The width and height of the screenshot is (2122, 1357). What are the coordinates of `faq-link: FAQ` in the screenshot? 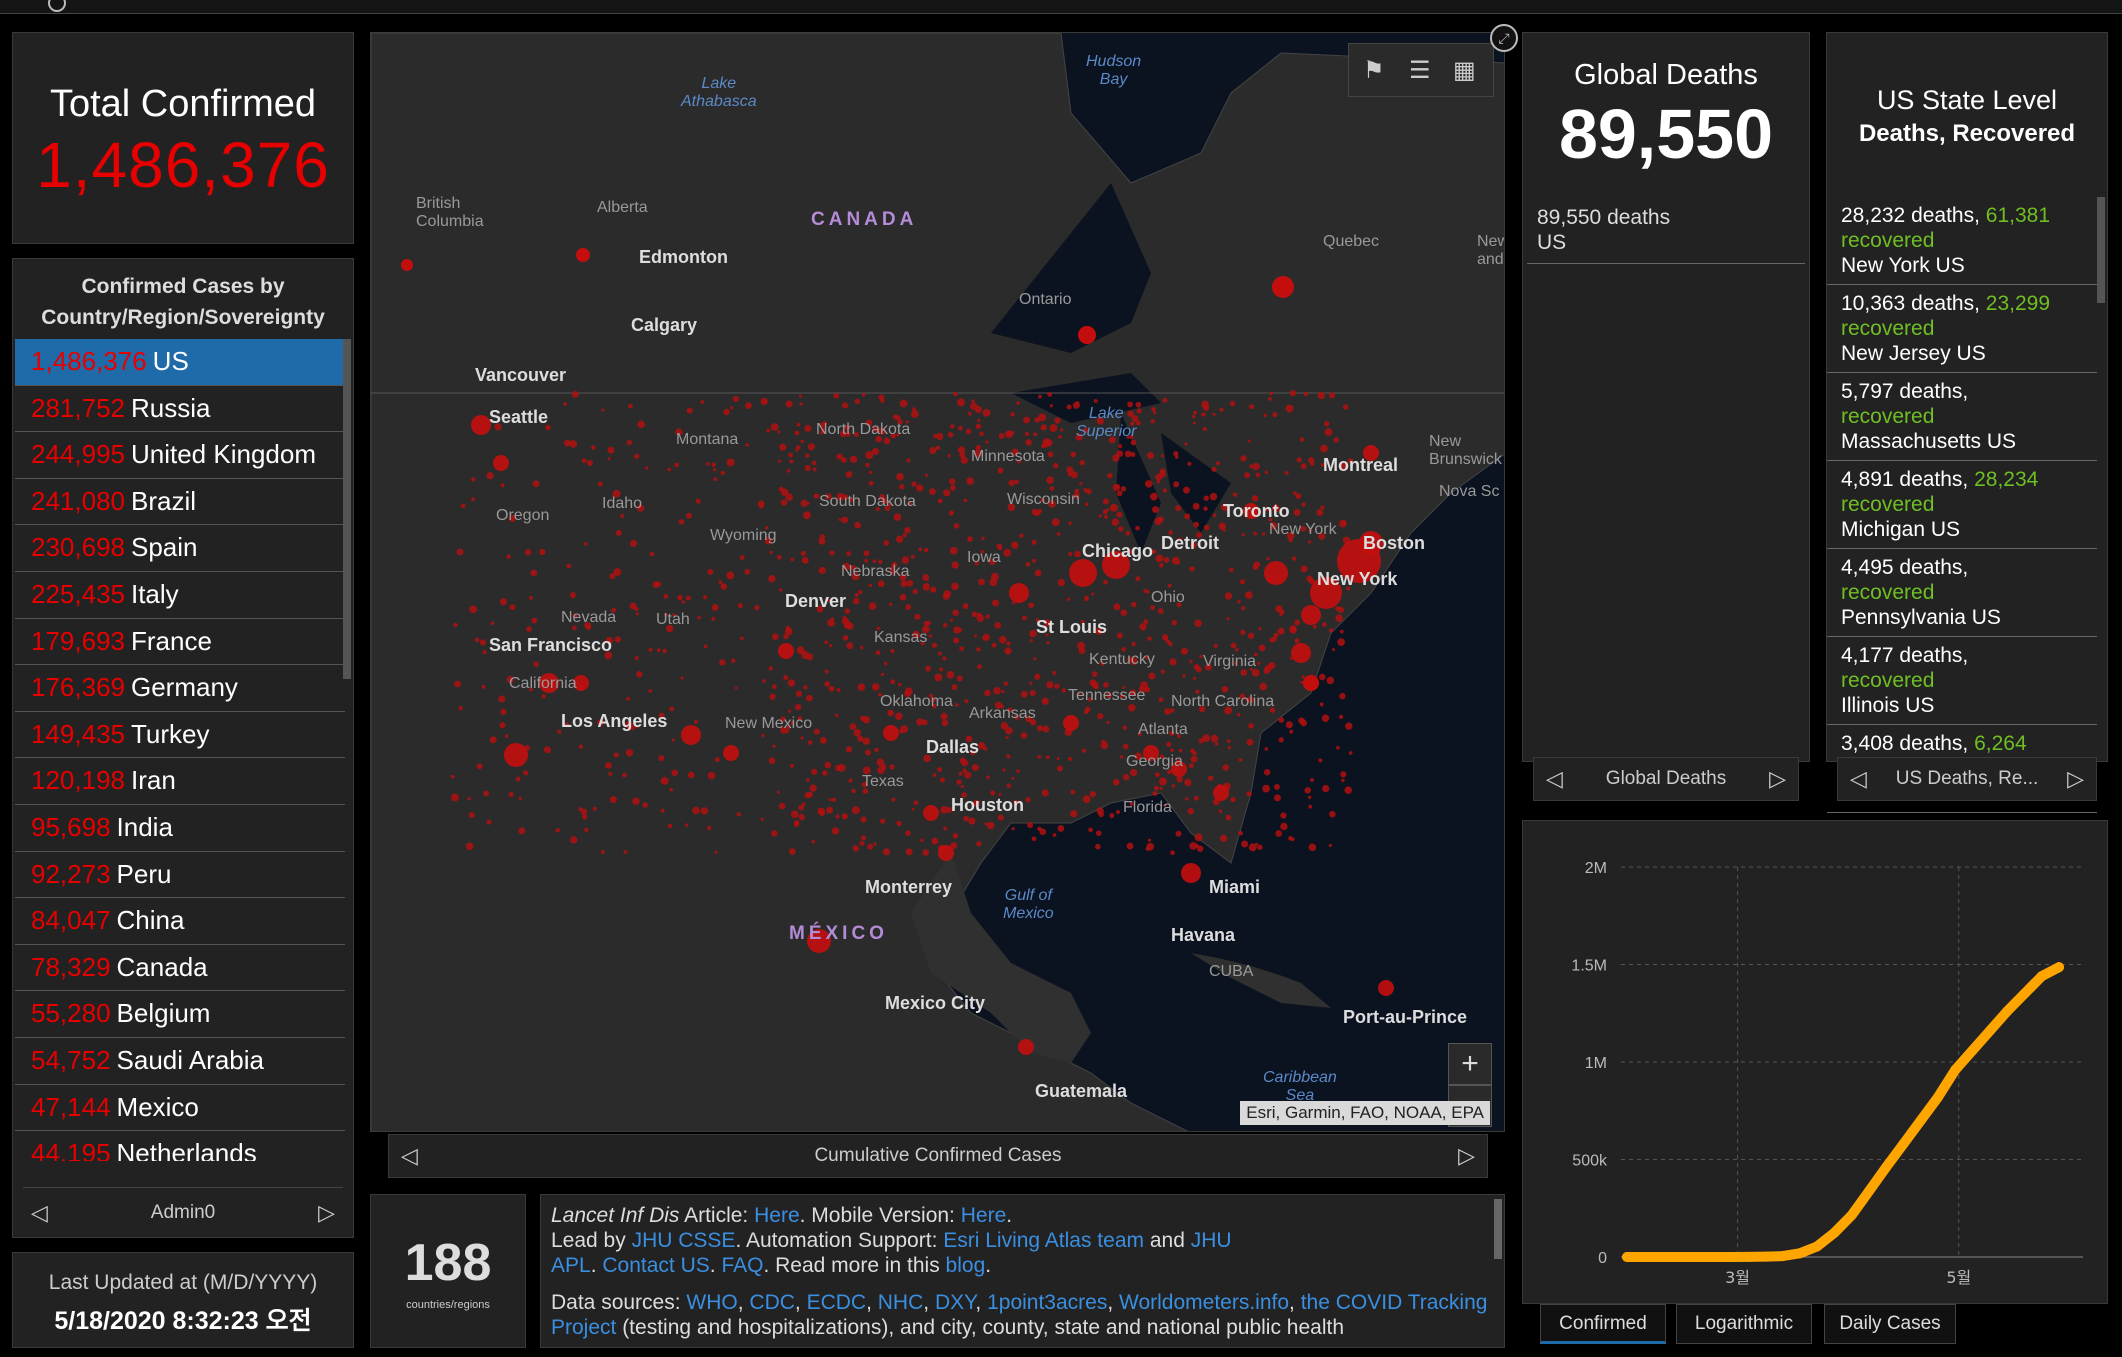 It's located at (742, 1265).